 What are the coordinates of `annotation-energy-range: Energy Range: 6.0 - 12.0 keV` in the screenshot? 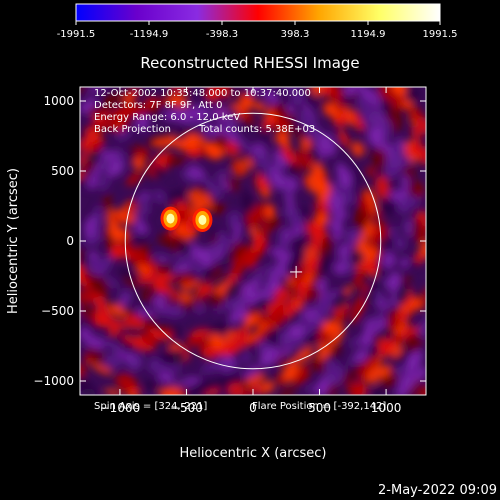 It's located at (167, 117).